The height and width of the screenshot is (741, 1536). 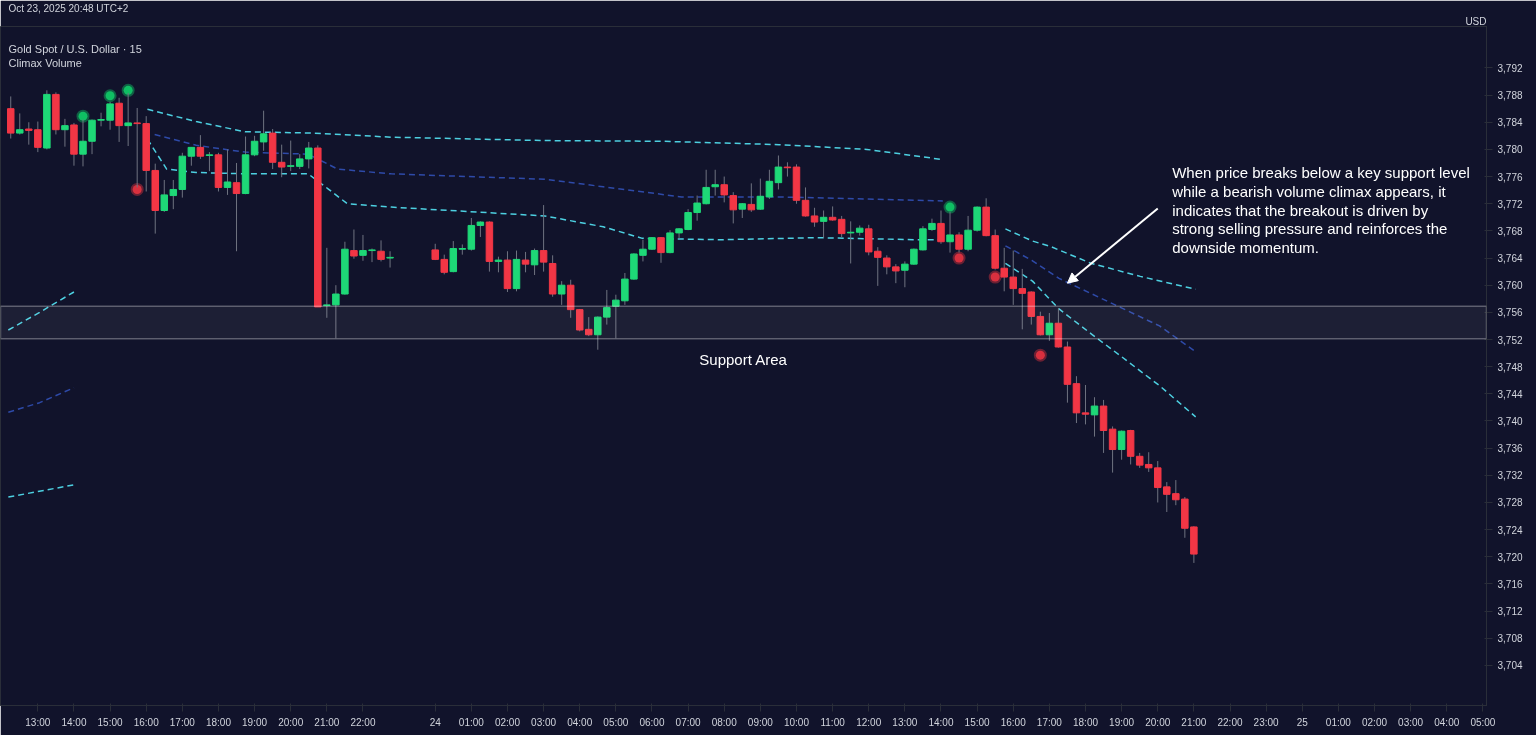 I want to click on y-tick-label: 3,780, so click(x=1510, y=150).